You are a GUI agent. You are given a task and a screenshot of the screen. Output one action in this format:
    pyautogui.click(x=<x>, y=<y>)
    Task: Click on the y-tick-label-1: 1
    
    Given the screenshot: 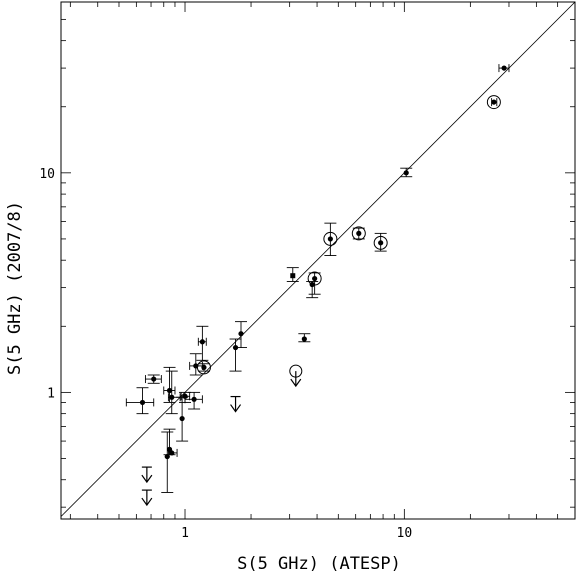 What is the action you would take?
    pyautogui.click(x=51, y=393)
    